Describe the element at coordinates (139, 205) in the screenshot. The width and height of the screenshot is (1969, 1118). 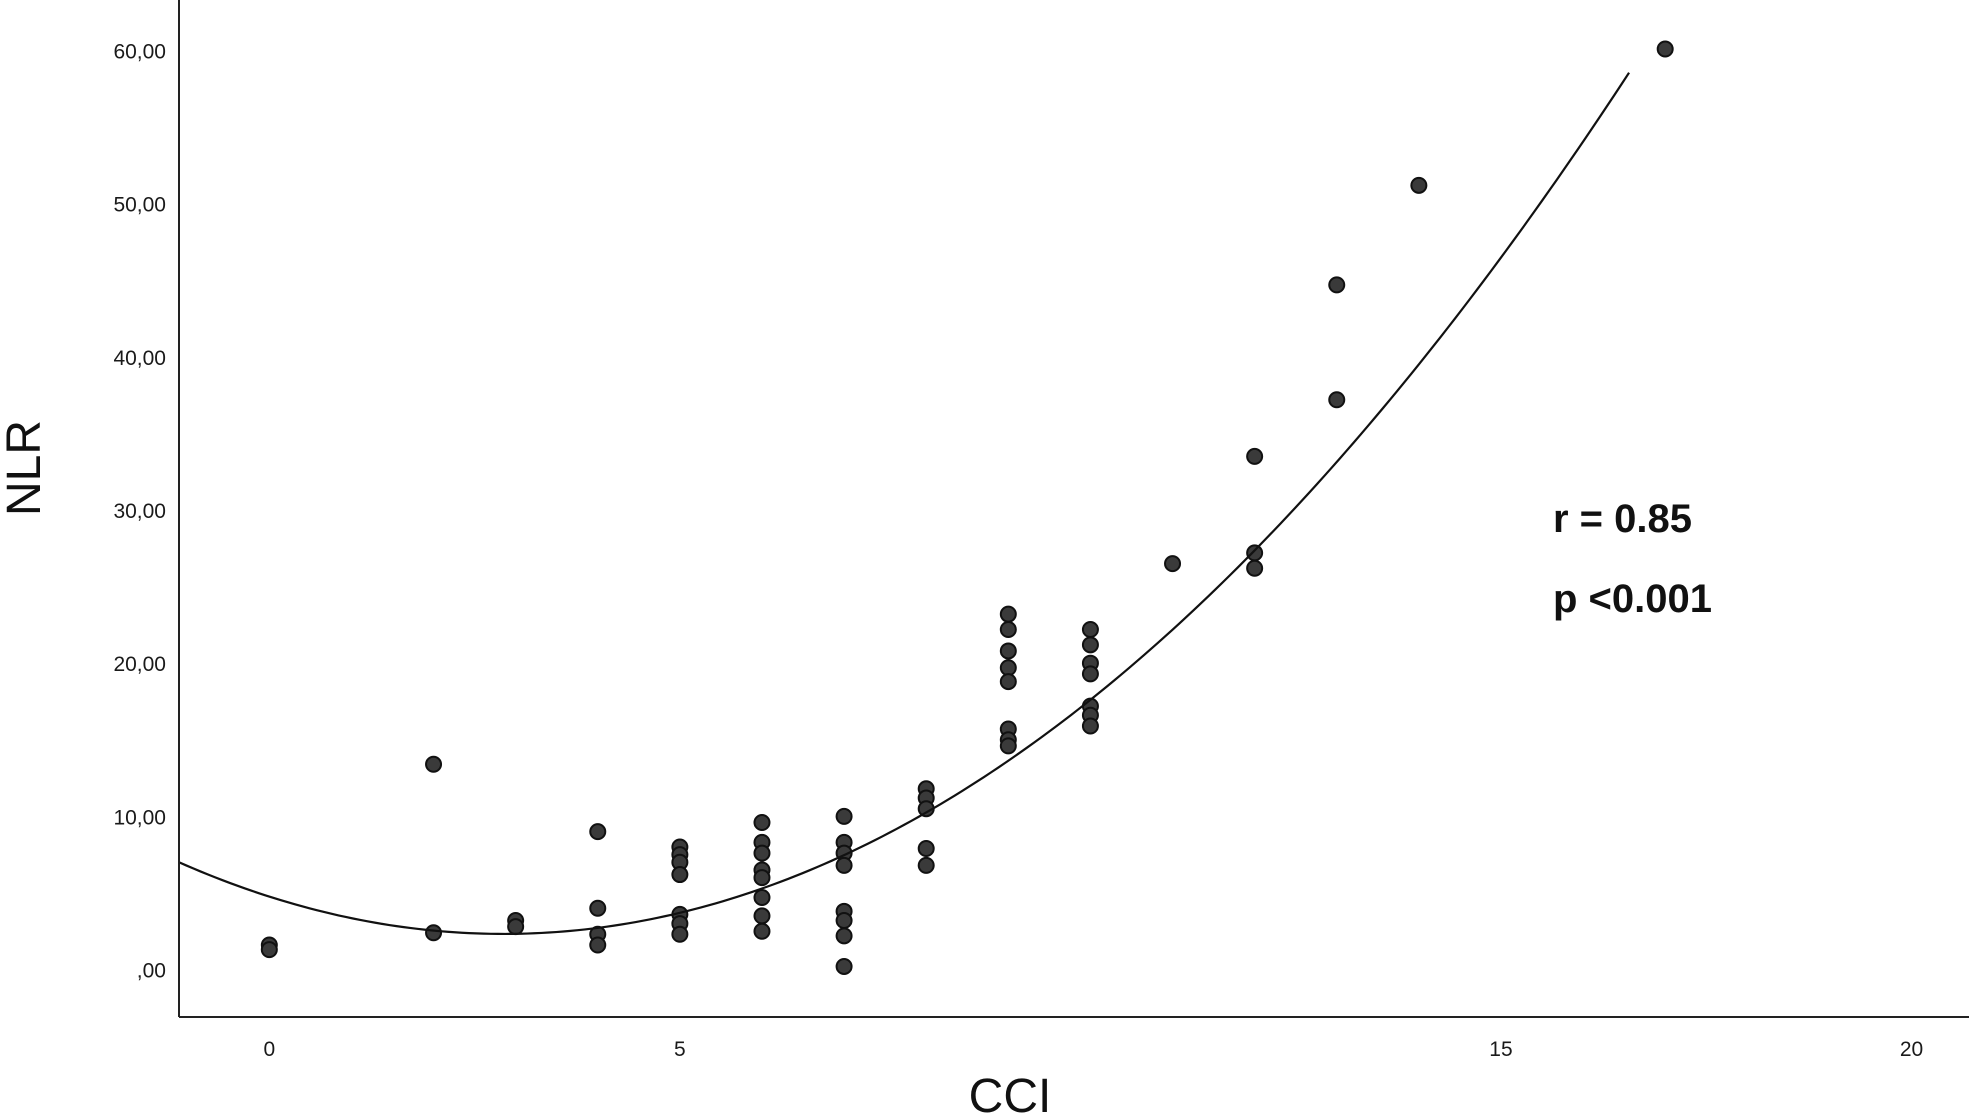
I see `y-tick-label: 50,00` at that location.